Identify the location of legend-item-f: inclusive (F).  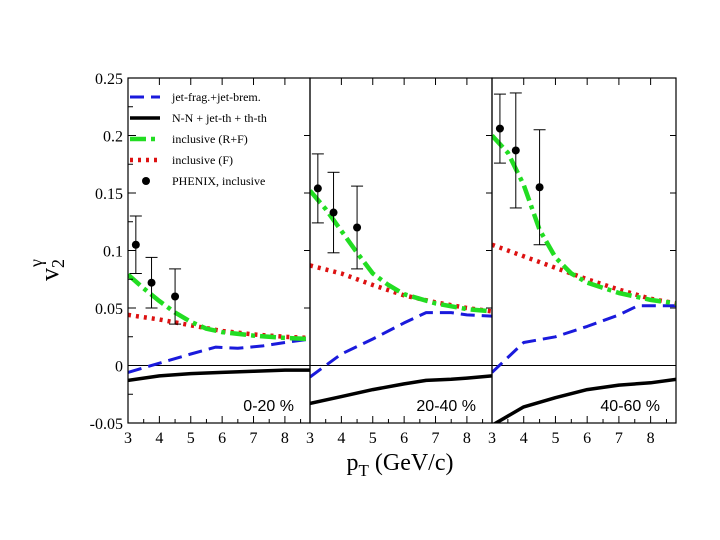
(181, 160).